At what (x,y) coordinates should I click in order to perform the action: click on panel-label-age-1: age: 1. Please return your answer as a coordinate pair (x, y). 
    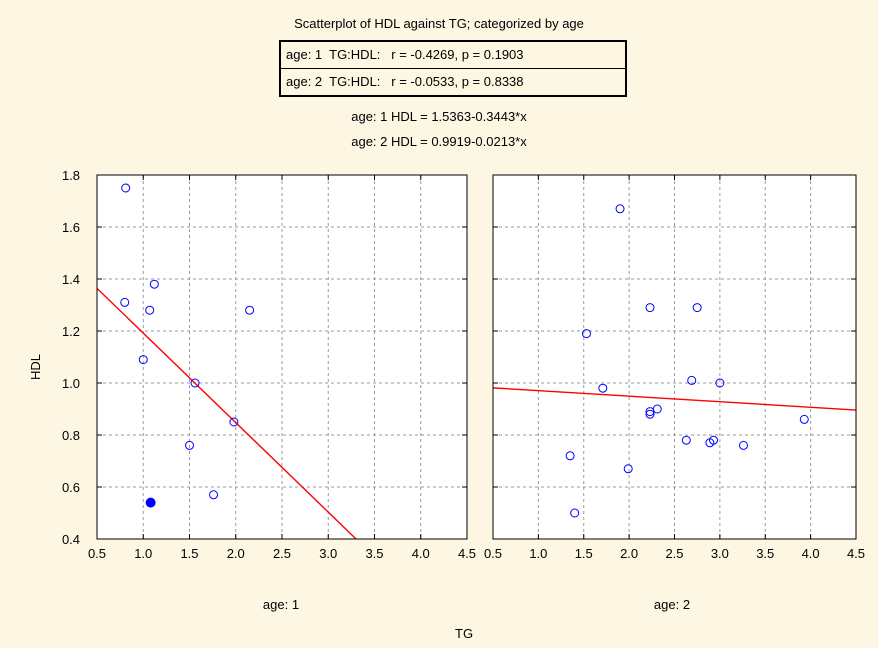
    Looking at the image, I should click on (281, 604).